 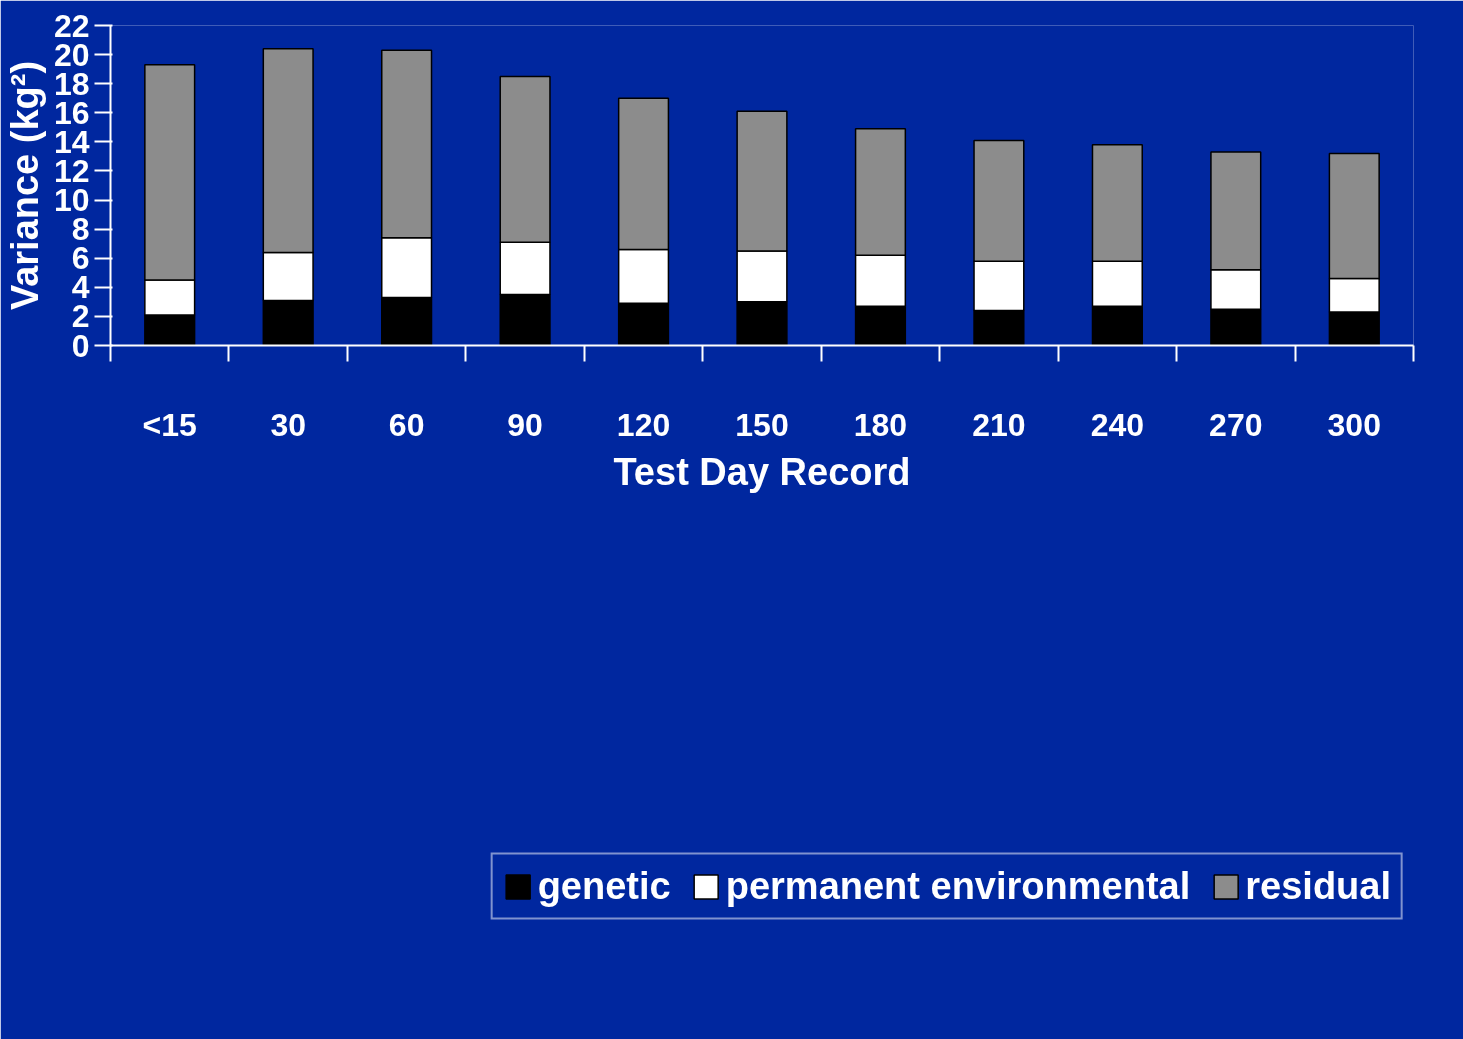 What do you see at coordinates (1117, 424) in the screenshot?
I see `x-tick-label: 240` at bounding box center [1117, 424].